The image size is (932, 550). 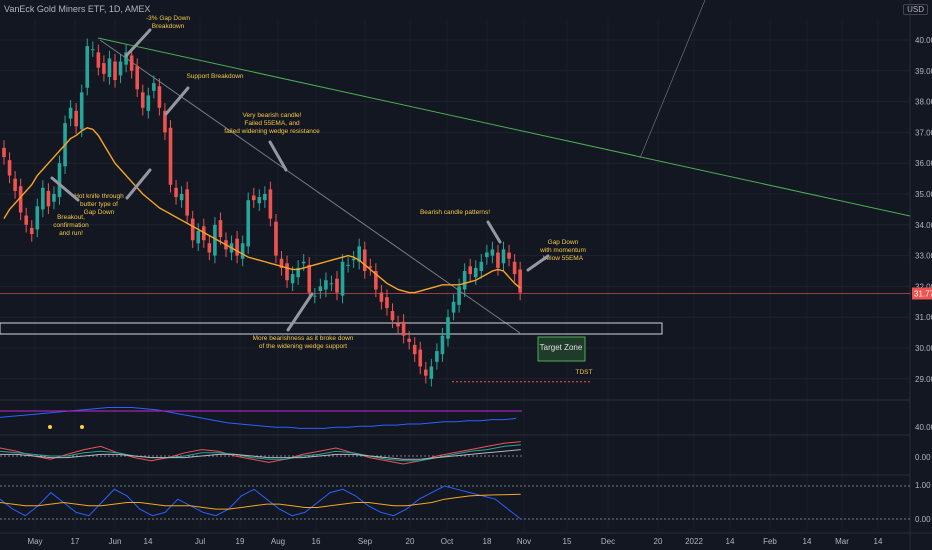 I want to click on price-tick-label: 31.00, so click(x=923, y=317).